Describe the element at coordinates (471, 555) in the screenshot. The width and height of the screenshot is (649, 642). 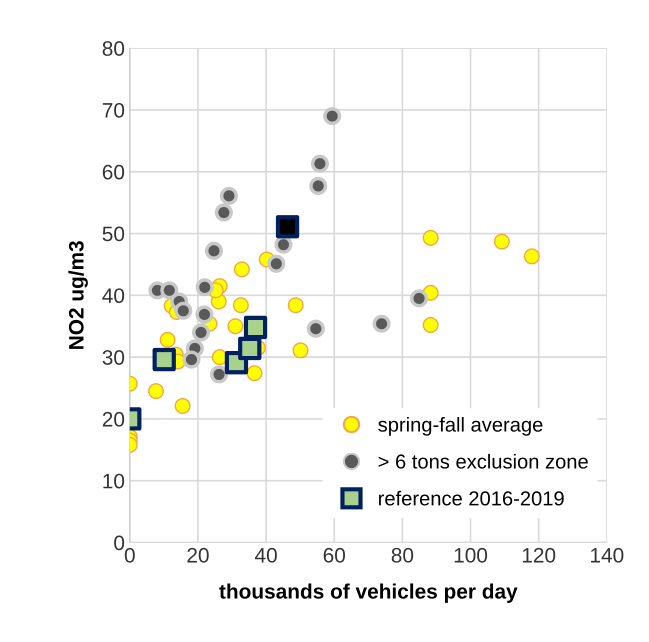
I see `x-tick-label: 100` at that location.